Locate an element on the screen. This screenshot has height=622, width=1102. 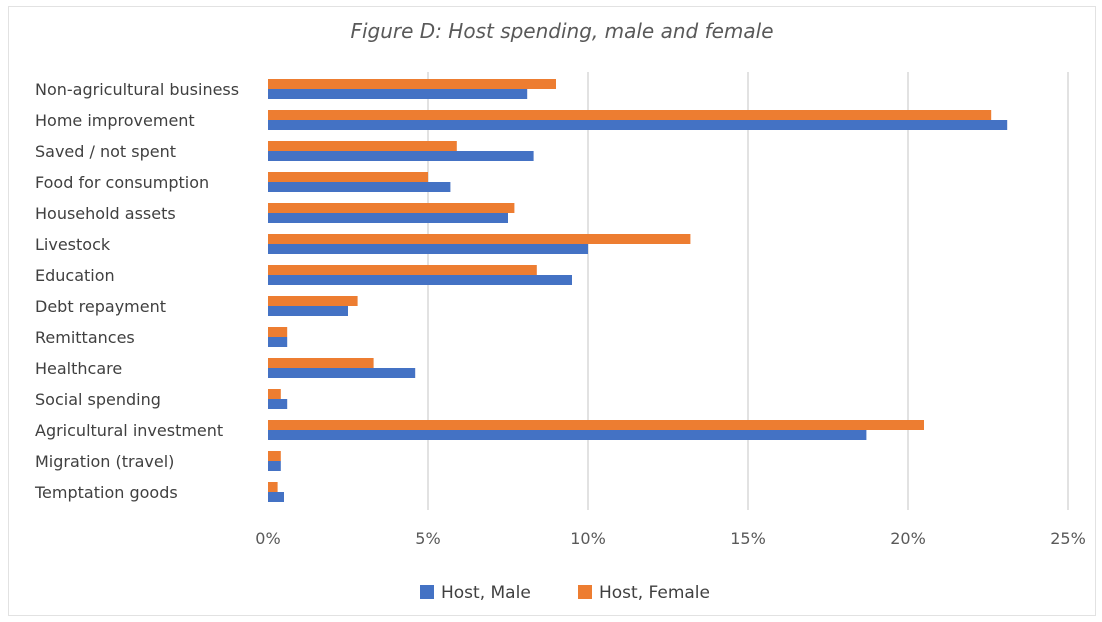
category-label: Healthcare is located at coordinates (78, 368).